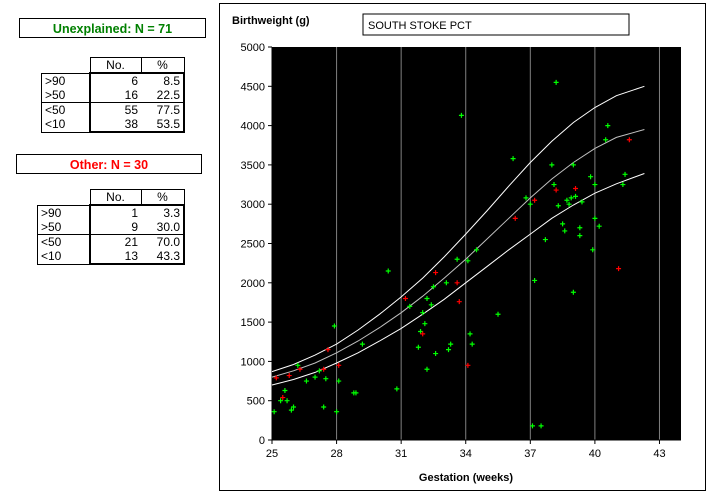 The image size is (714, 495). I want to click on table-row: <50 55 77.5, so click(113, 109).